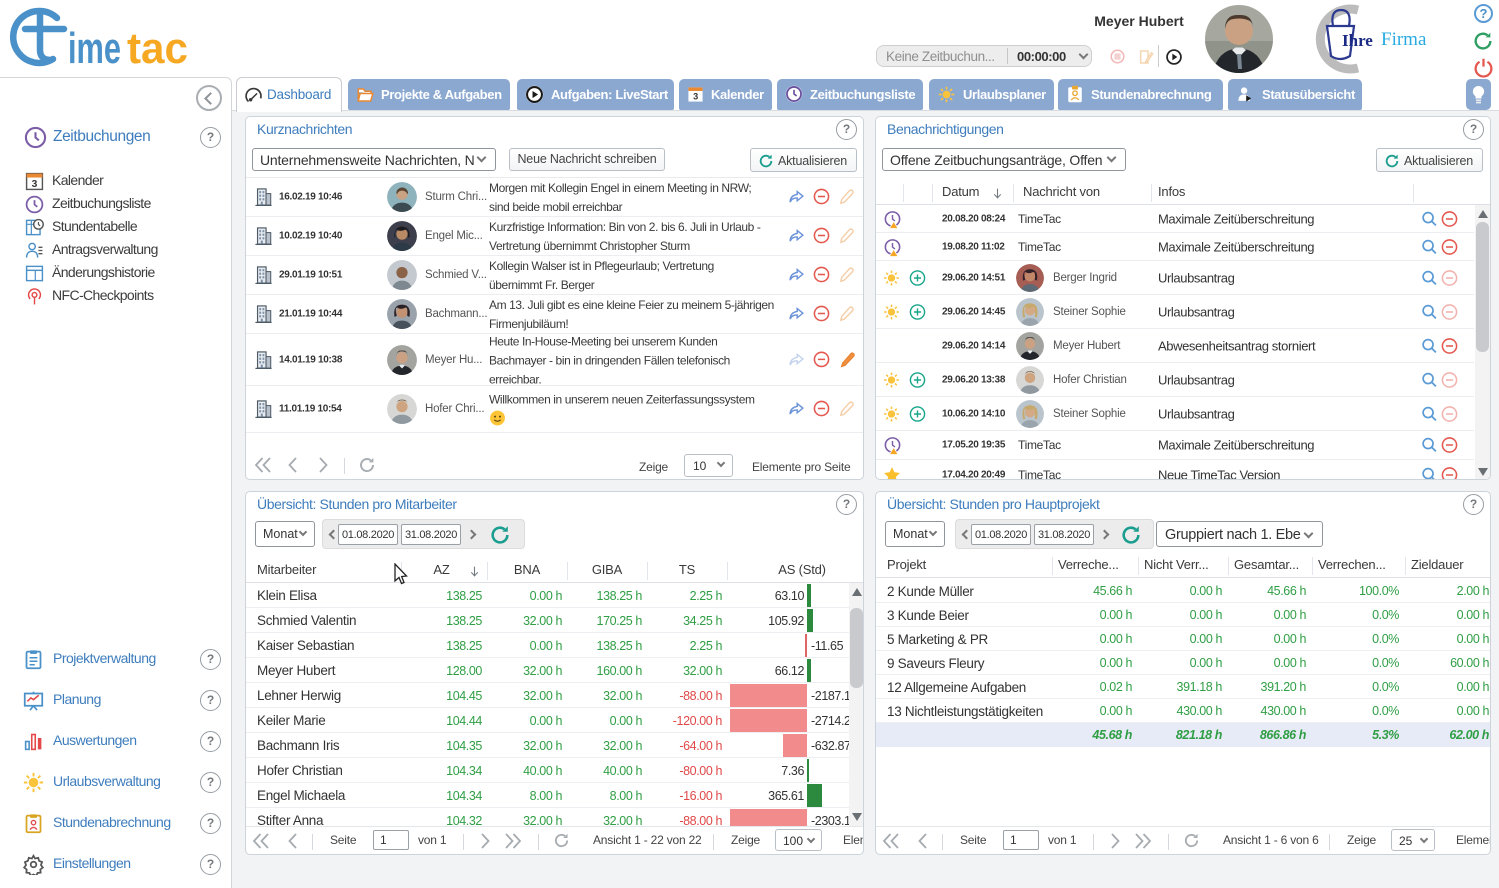  What do you see at coordinates (94, 47) in the screenshot?
I see `svg-text: ime` at bounding box center [94, 47].